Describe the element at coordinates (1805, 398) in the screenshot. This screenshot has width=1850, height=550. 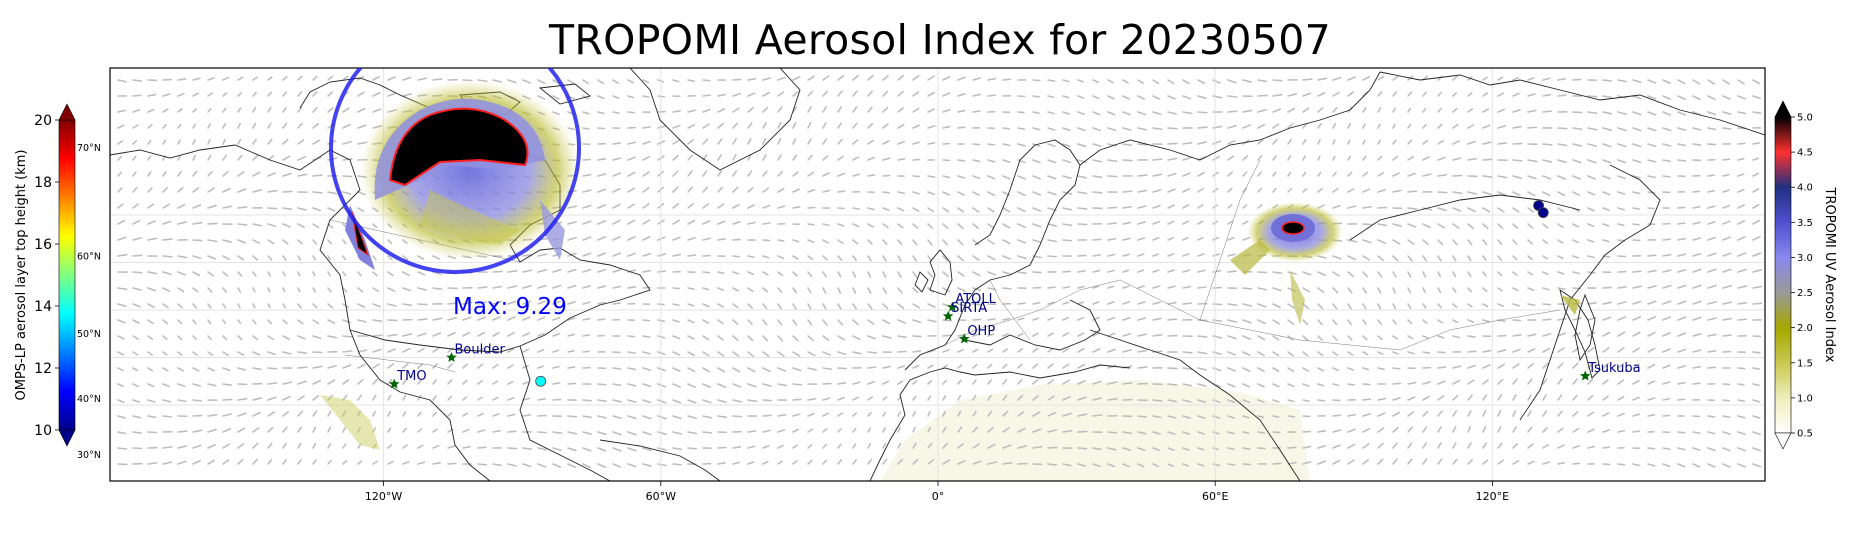
I see `colorbar-tick-label: 1.0` at that location.